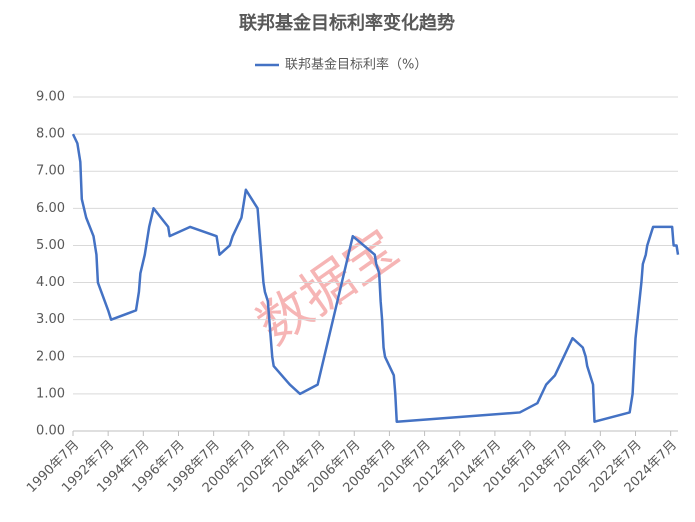  Describe the element at coordinates (50, 245) in the screenshot. I see `y-tick-label: 5.00` at that location.